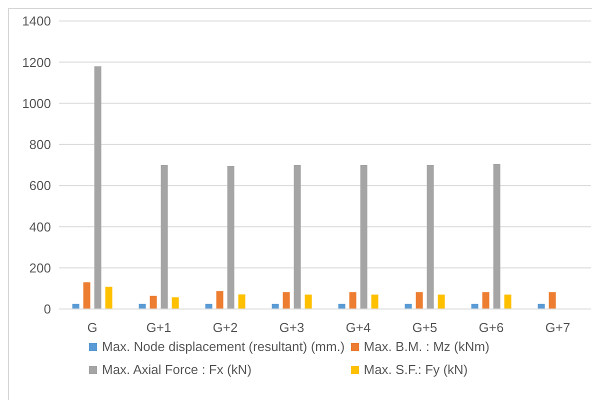  What do you see at coordinates (92, 328) in the screenshot?
I see `x-tick-label: G` at bounding box center [92, 328].